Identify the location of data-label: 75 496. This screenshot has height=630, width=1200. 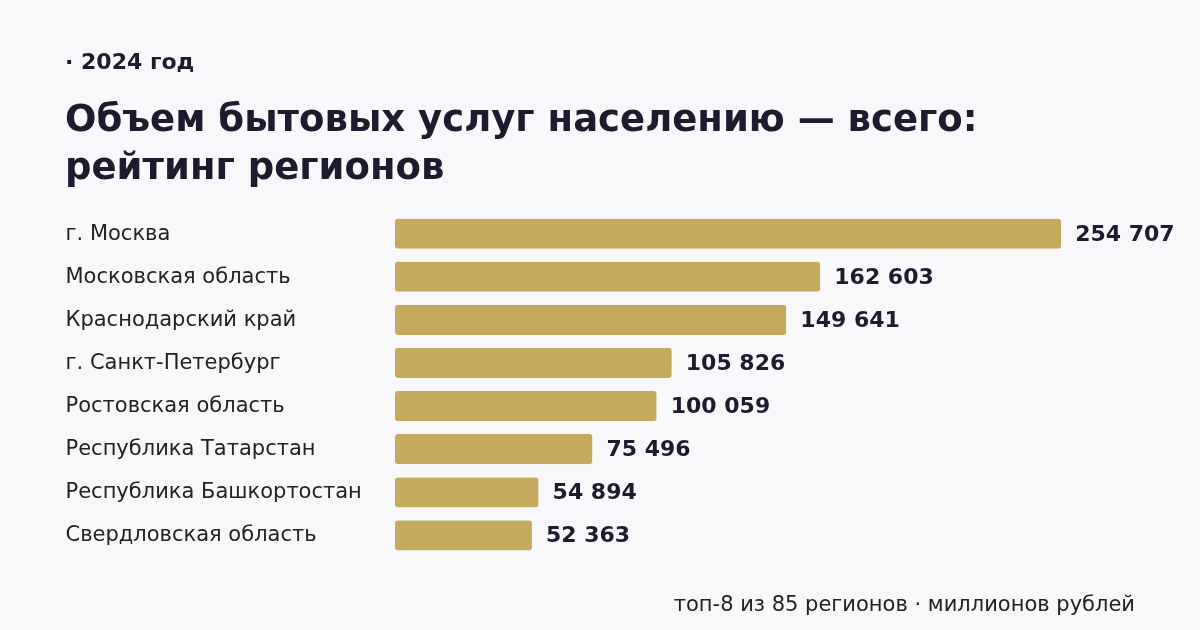
(648, 449).